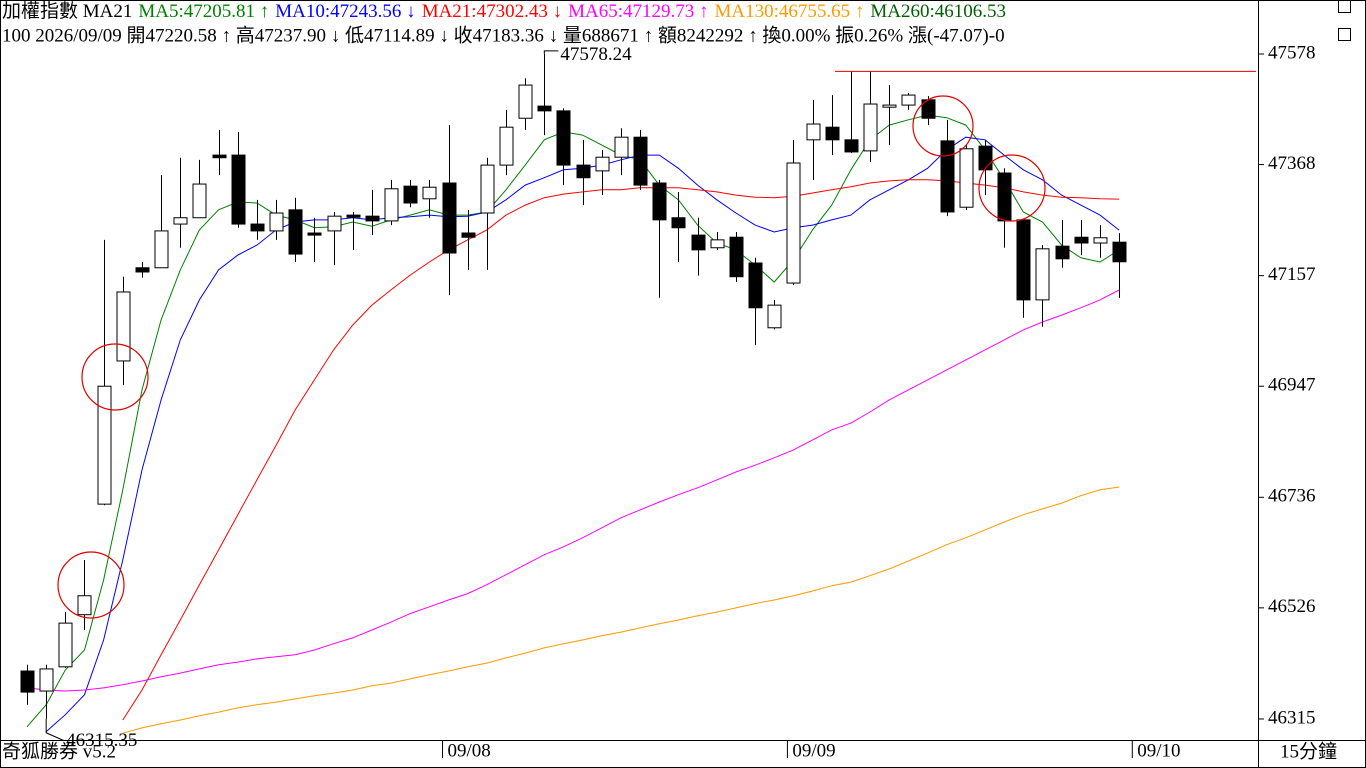 The width and height of the screenshot is (1366, 768). What do you see at coordinates (1292, 274) in the screenshot?
I see `y-tick-label: 47157` at bounding box center [1292, 274].